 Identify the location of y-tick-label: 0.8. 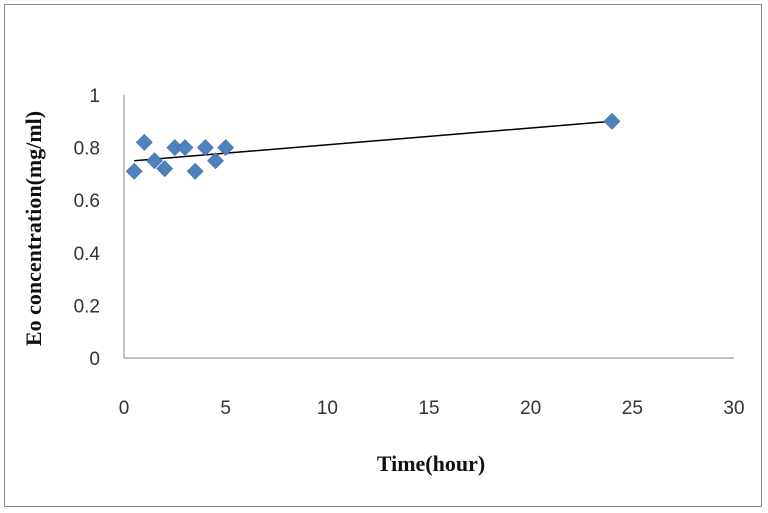
(87, 149).